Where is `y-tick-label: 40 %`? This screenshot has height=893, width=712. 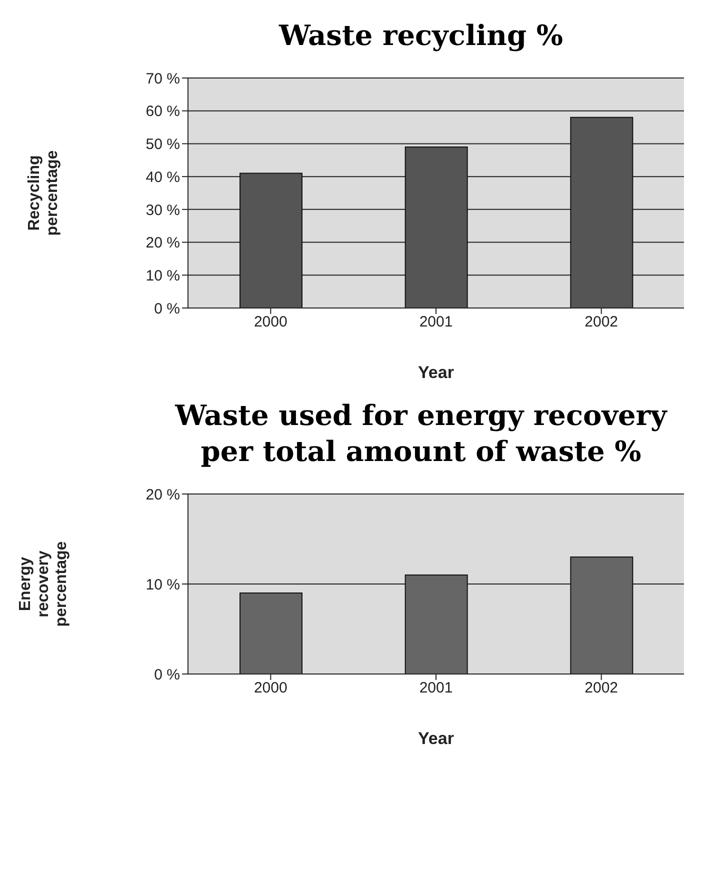
y-tick-label: 40 % is located at coordinates (163, 177).